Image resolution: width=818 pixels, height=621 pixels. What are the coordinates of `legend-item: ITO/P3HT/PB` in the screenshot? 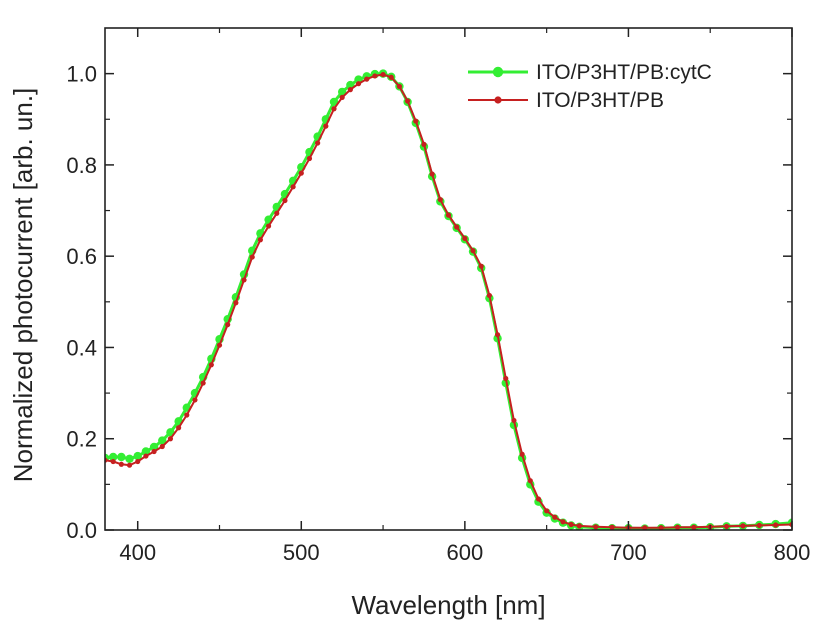 It's located at (566, 100).